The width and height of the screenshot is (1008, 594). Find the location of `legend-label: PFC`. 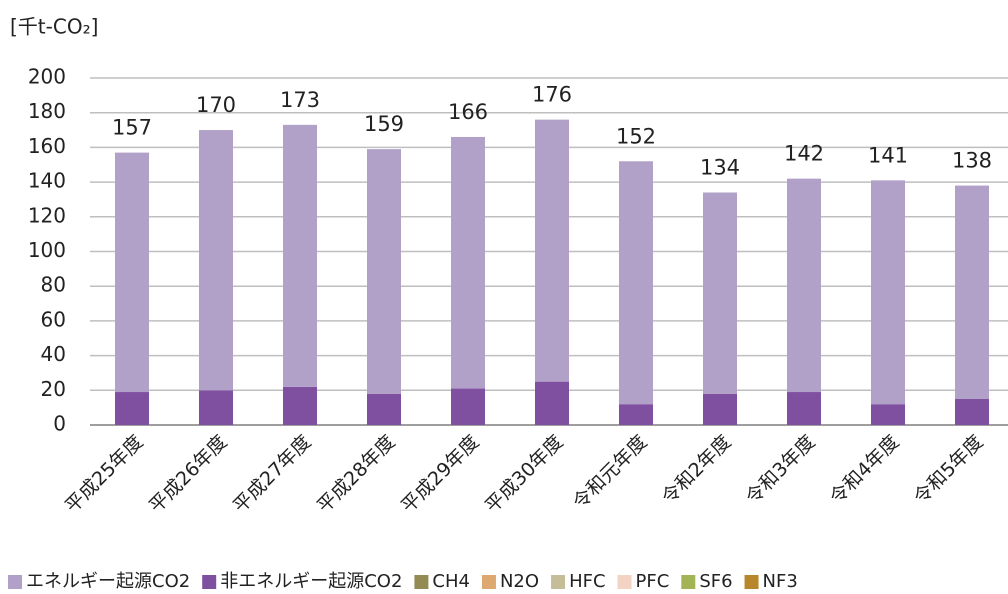

legend-label: PFC is located at coordinates (653, 581).